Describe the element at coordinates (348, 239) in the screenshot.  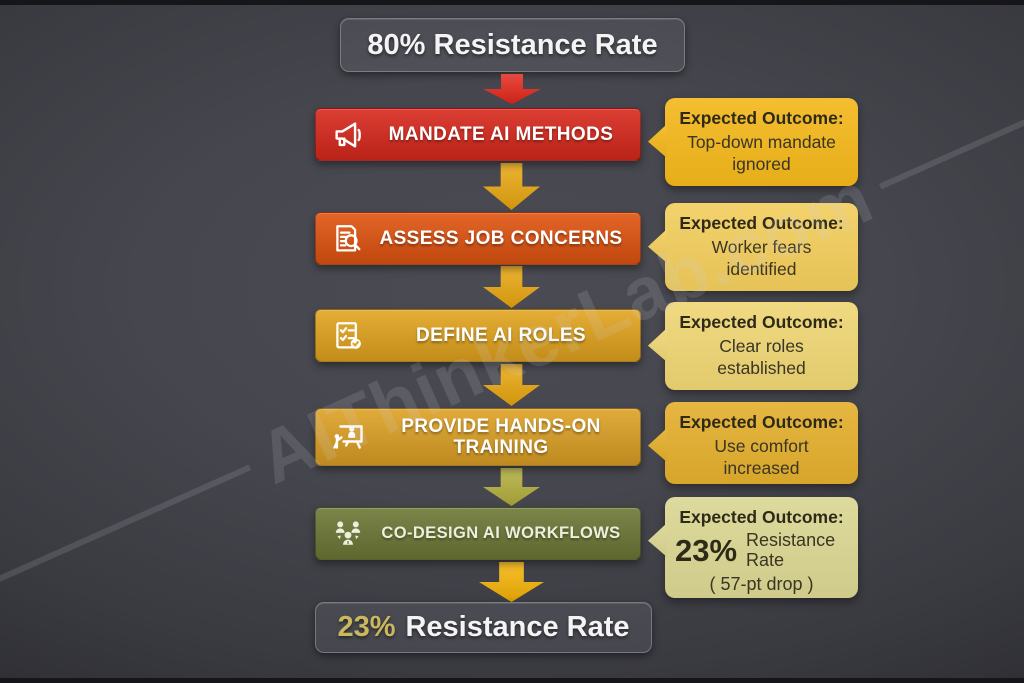
I see `document-search-icon` at that location.